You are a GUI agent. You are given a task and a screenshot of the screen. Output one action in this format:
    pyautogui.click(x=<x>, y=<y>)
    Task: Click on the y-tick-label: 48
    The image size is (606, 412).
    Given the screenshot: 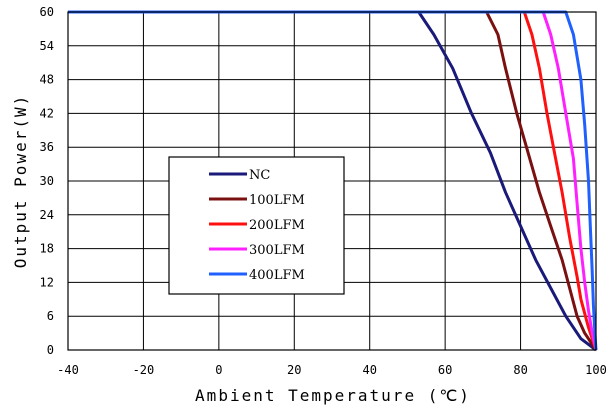 What is the action you would take?
    pyautogui.click(x=47, y=80)
    